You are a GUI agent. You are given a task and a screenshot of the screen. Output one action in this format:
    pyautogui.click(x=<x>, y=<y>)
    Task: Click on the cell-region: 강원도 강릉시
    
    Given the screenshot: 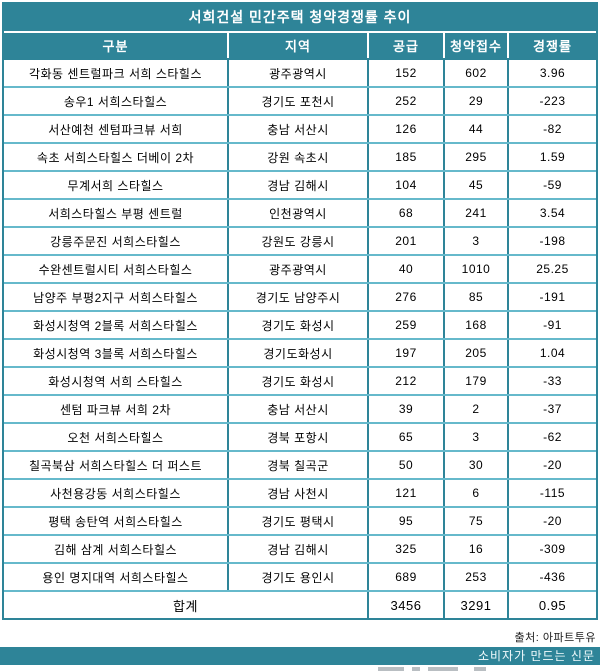 What is the action you would take?
    pyautogui.click(x=297, y=241)
    